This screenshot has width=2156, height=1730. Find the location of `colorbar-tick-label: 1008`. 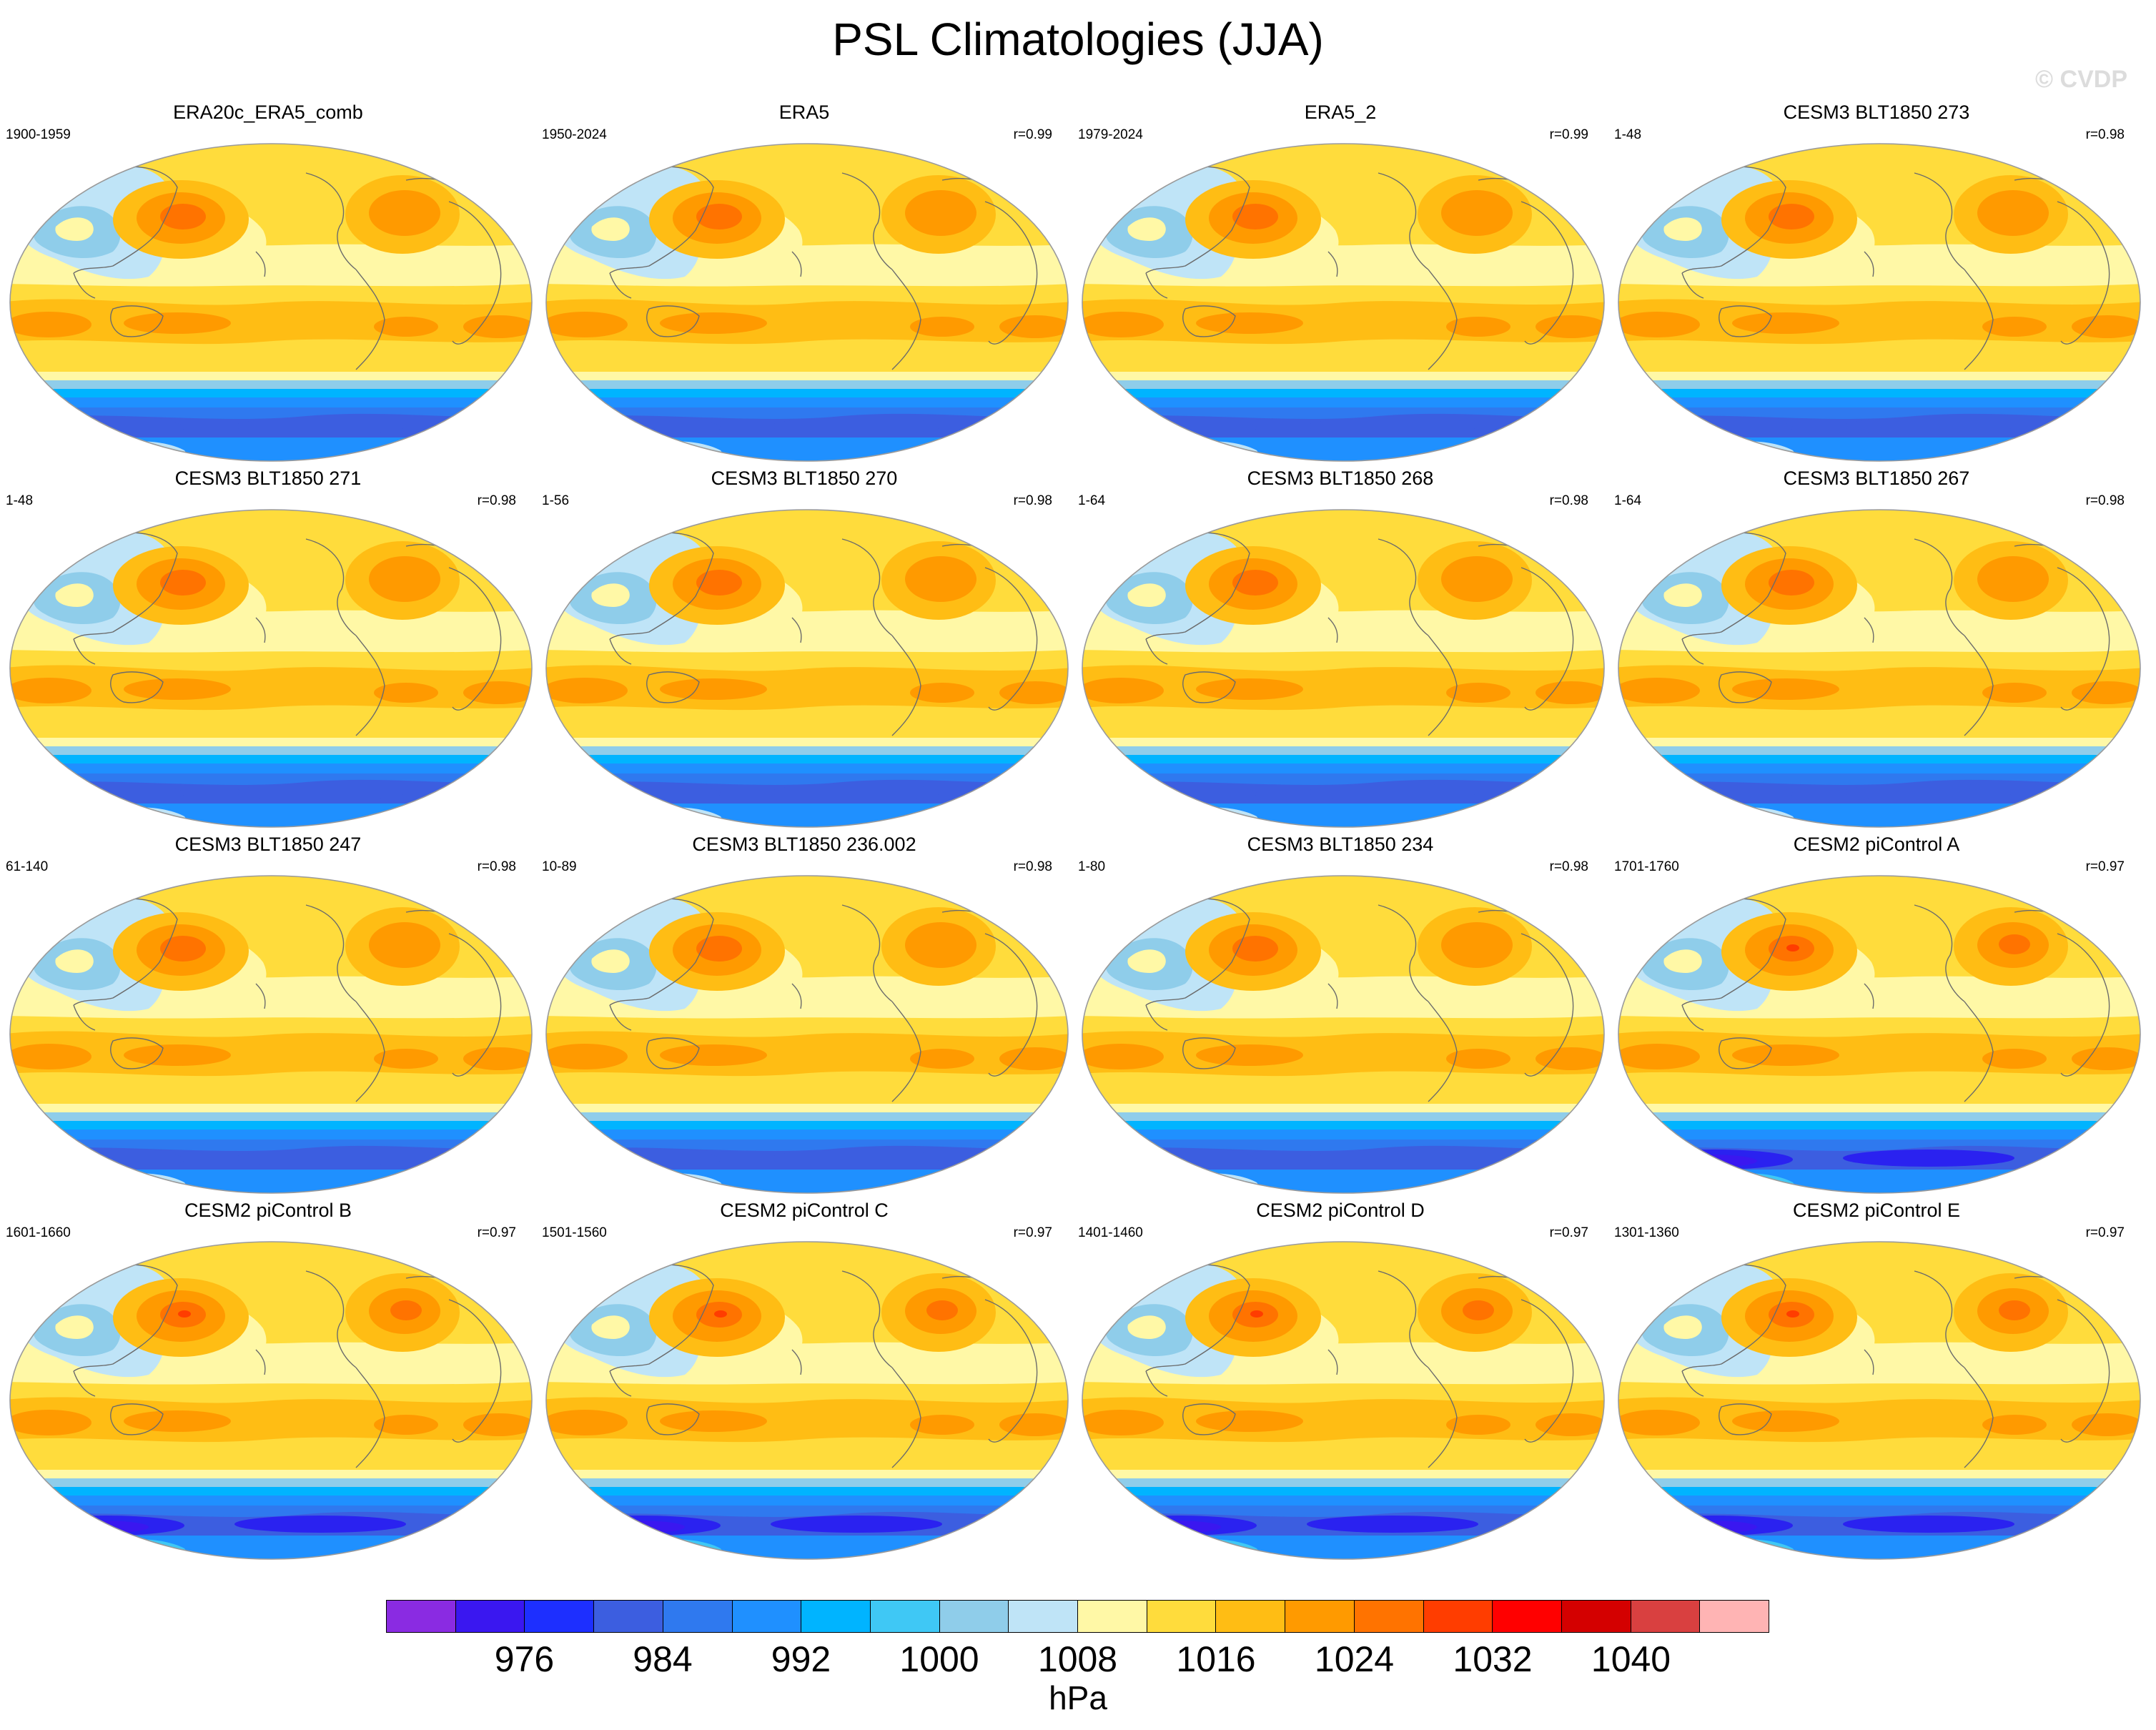

colorbar-tick-label: 1008 is located at coordinates (1077, 1659).